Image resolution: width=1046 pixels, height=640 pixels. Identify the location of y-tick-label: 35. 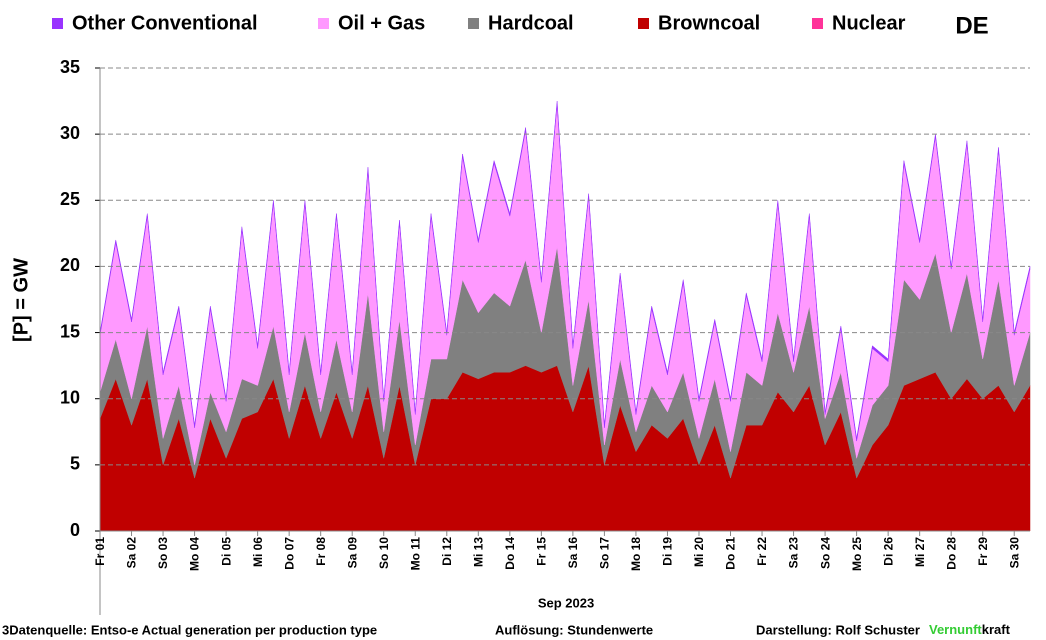
(70, 67).